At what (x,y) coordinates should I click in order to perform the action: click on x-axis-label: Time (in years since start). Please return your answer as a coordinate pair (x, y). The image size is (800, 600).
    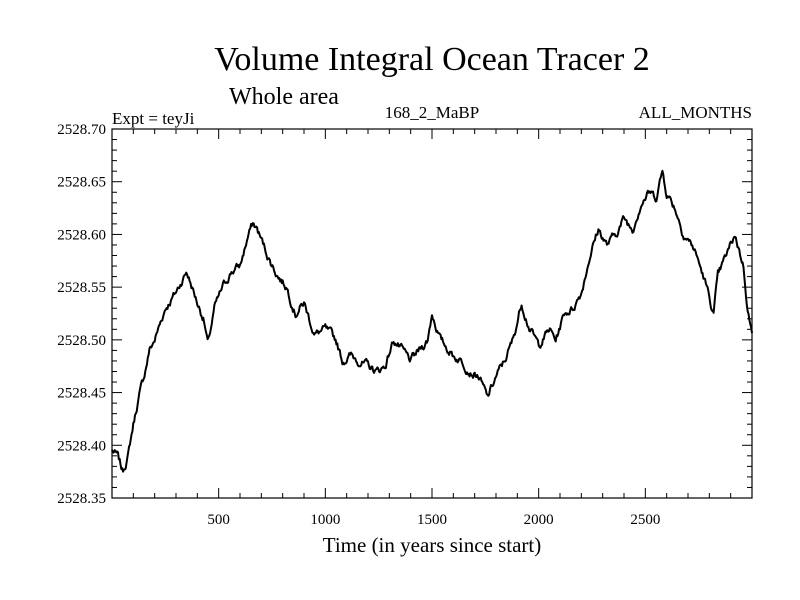
    Looking at the image, I should click on (432, 545).